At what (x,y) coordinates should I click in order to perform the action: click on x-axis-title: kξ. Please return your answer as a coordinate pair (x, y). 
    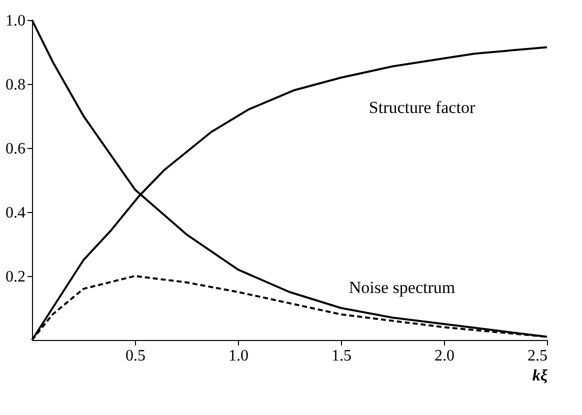
    Looking at the image, I should click on (540, 376).